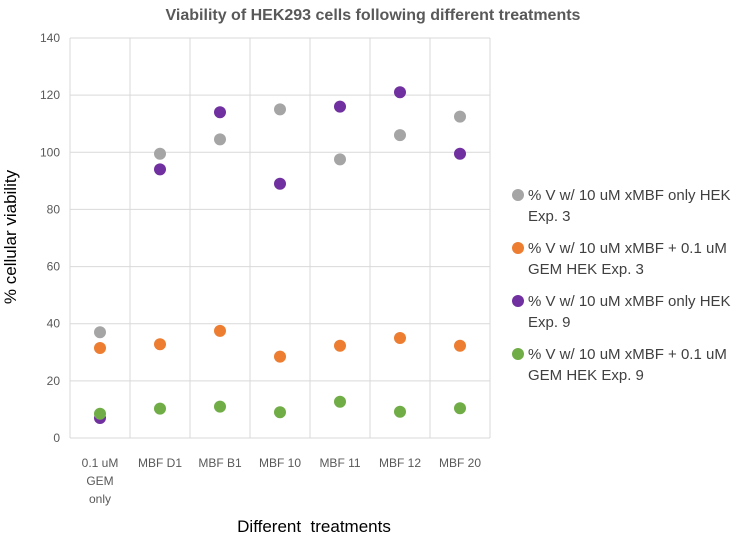 This screenshot has width=743, height=541. What do you see at coordinates (160, 463) in the screenshot?
I see `x-tick-label: MBF D1` at bounding box center [160, 463].